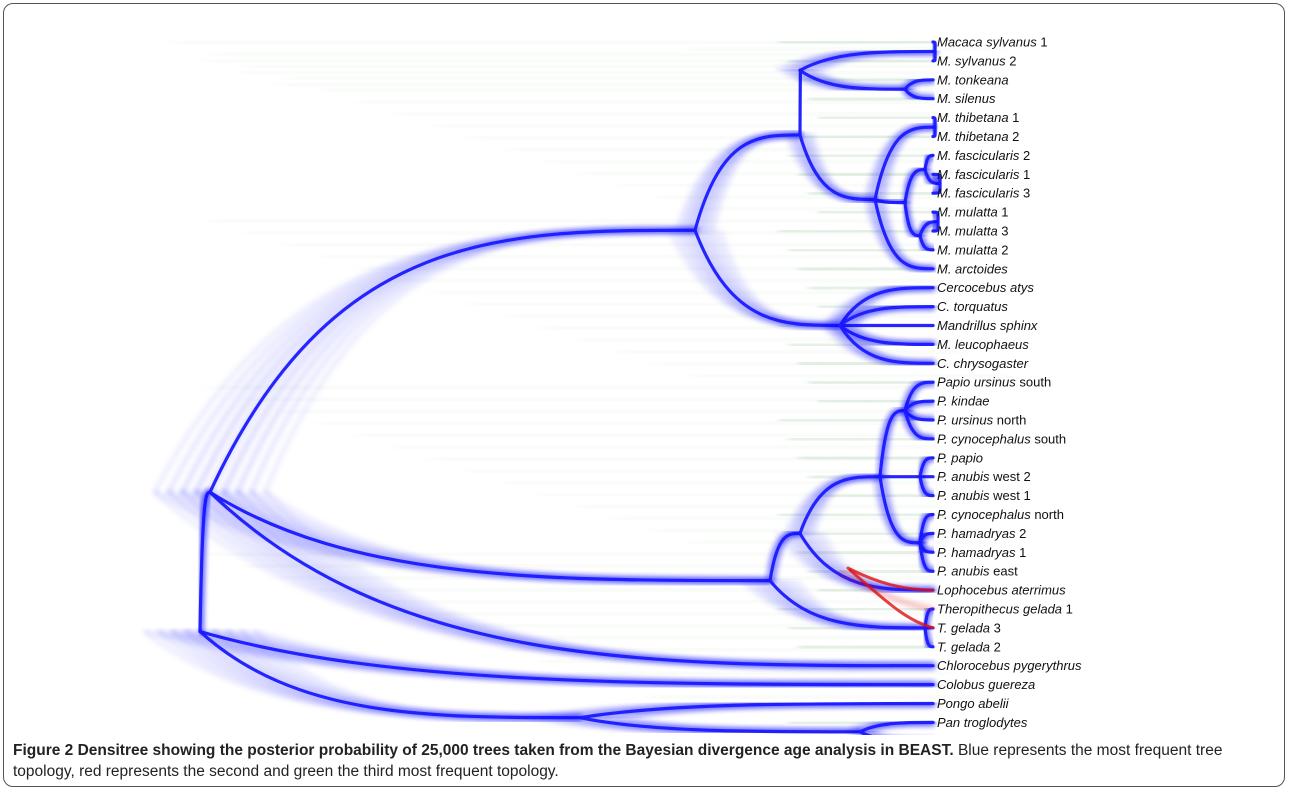 The height and width of the screenshot is (790, 1290). Describe the element at coordinates (982, 722) in the screenshot. I see `taxon-label: Pan troglodytes` at that location.